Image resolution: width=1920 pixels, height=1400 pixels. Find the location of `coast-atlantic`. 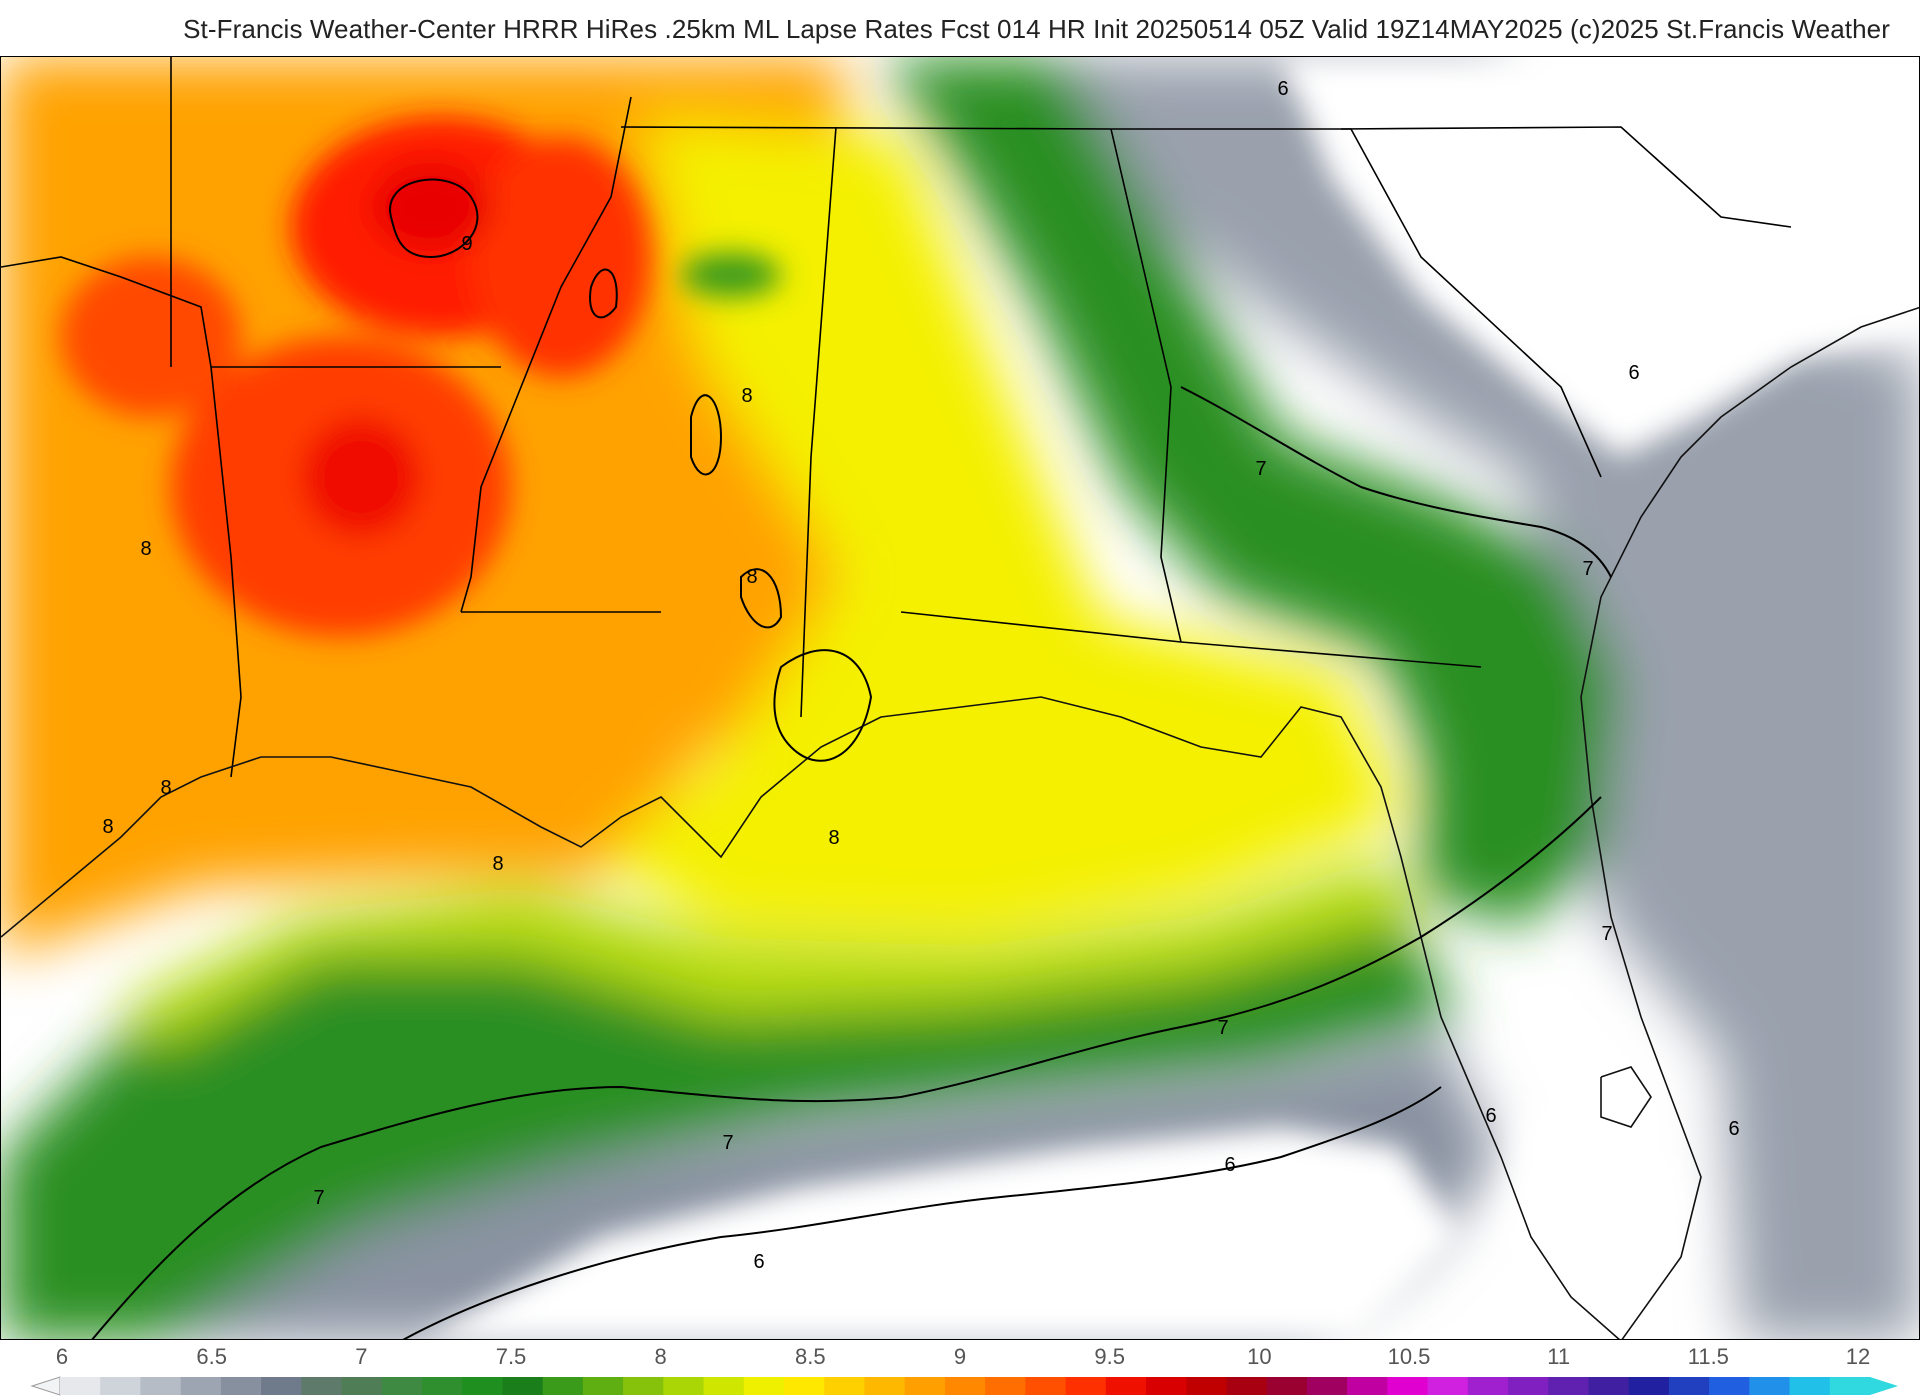

coast-atlantic is located at coordinates (1749, 822).